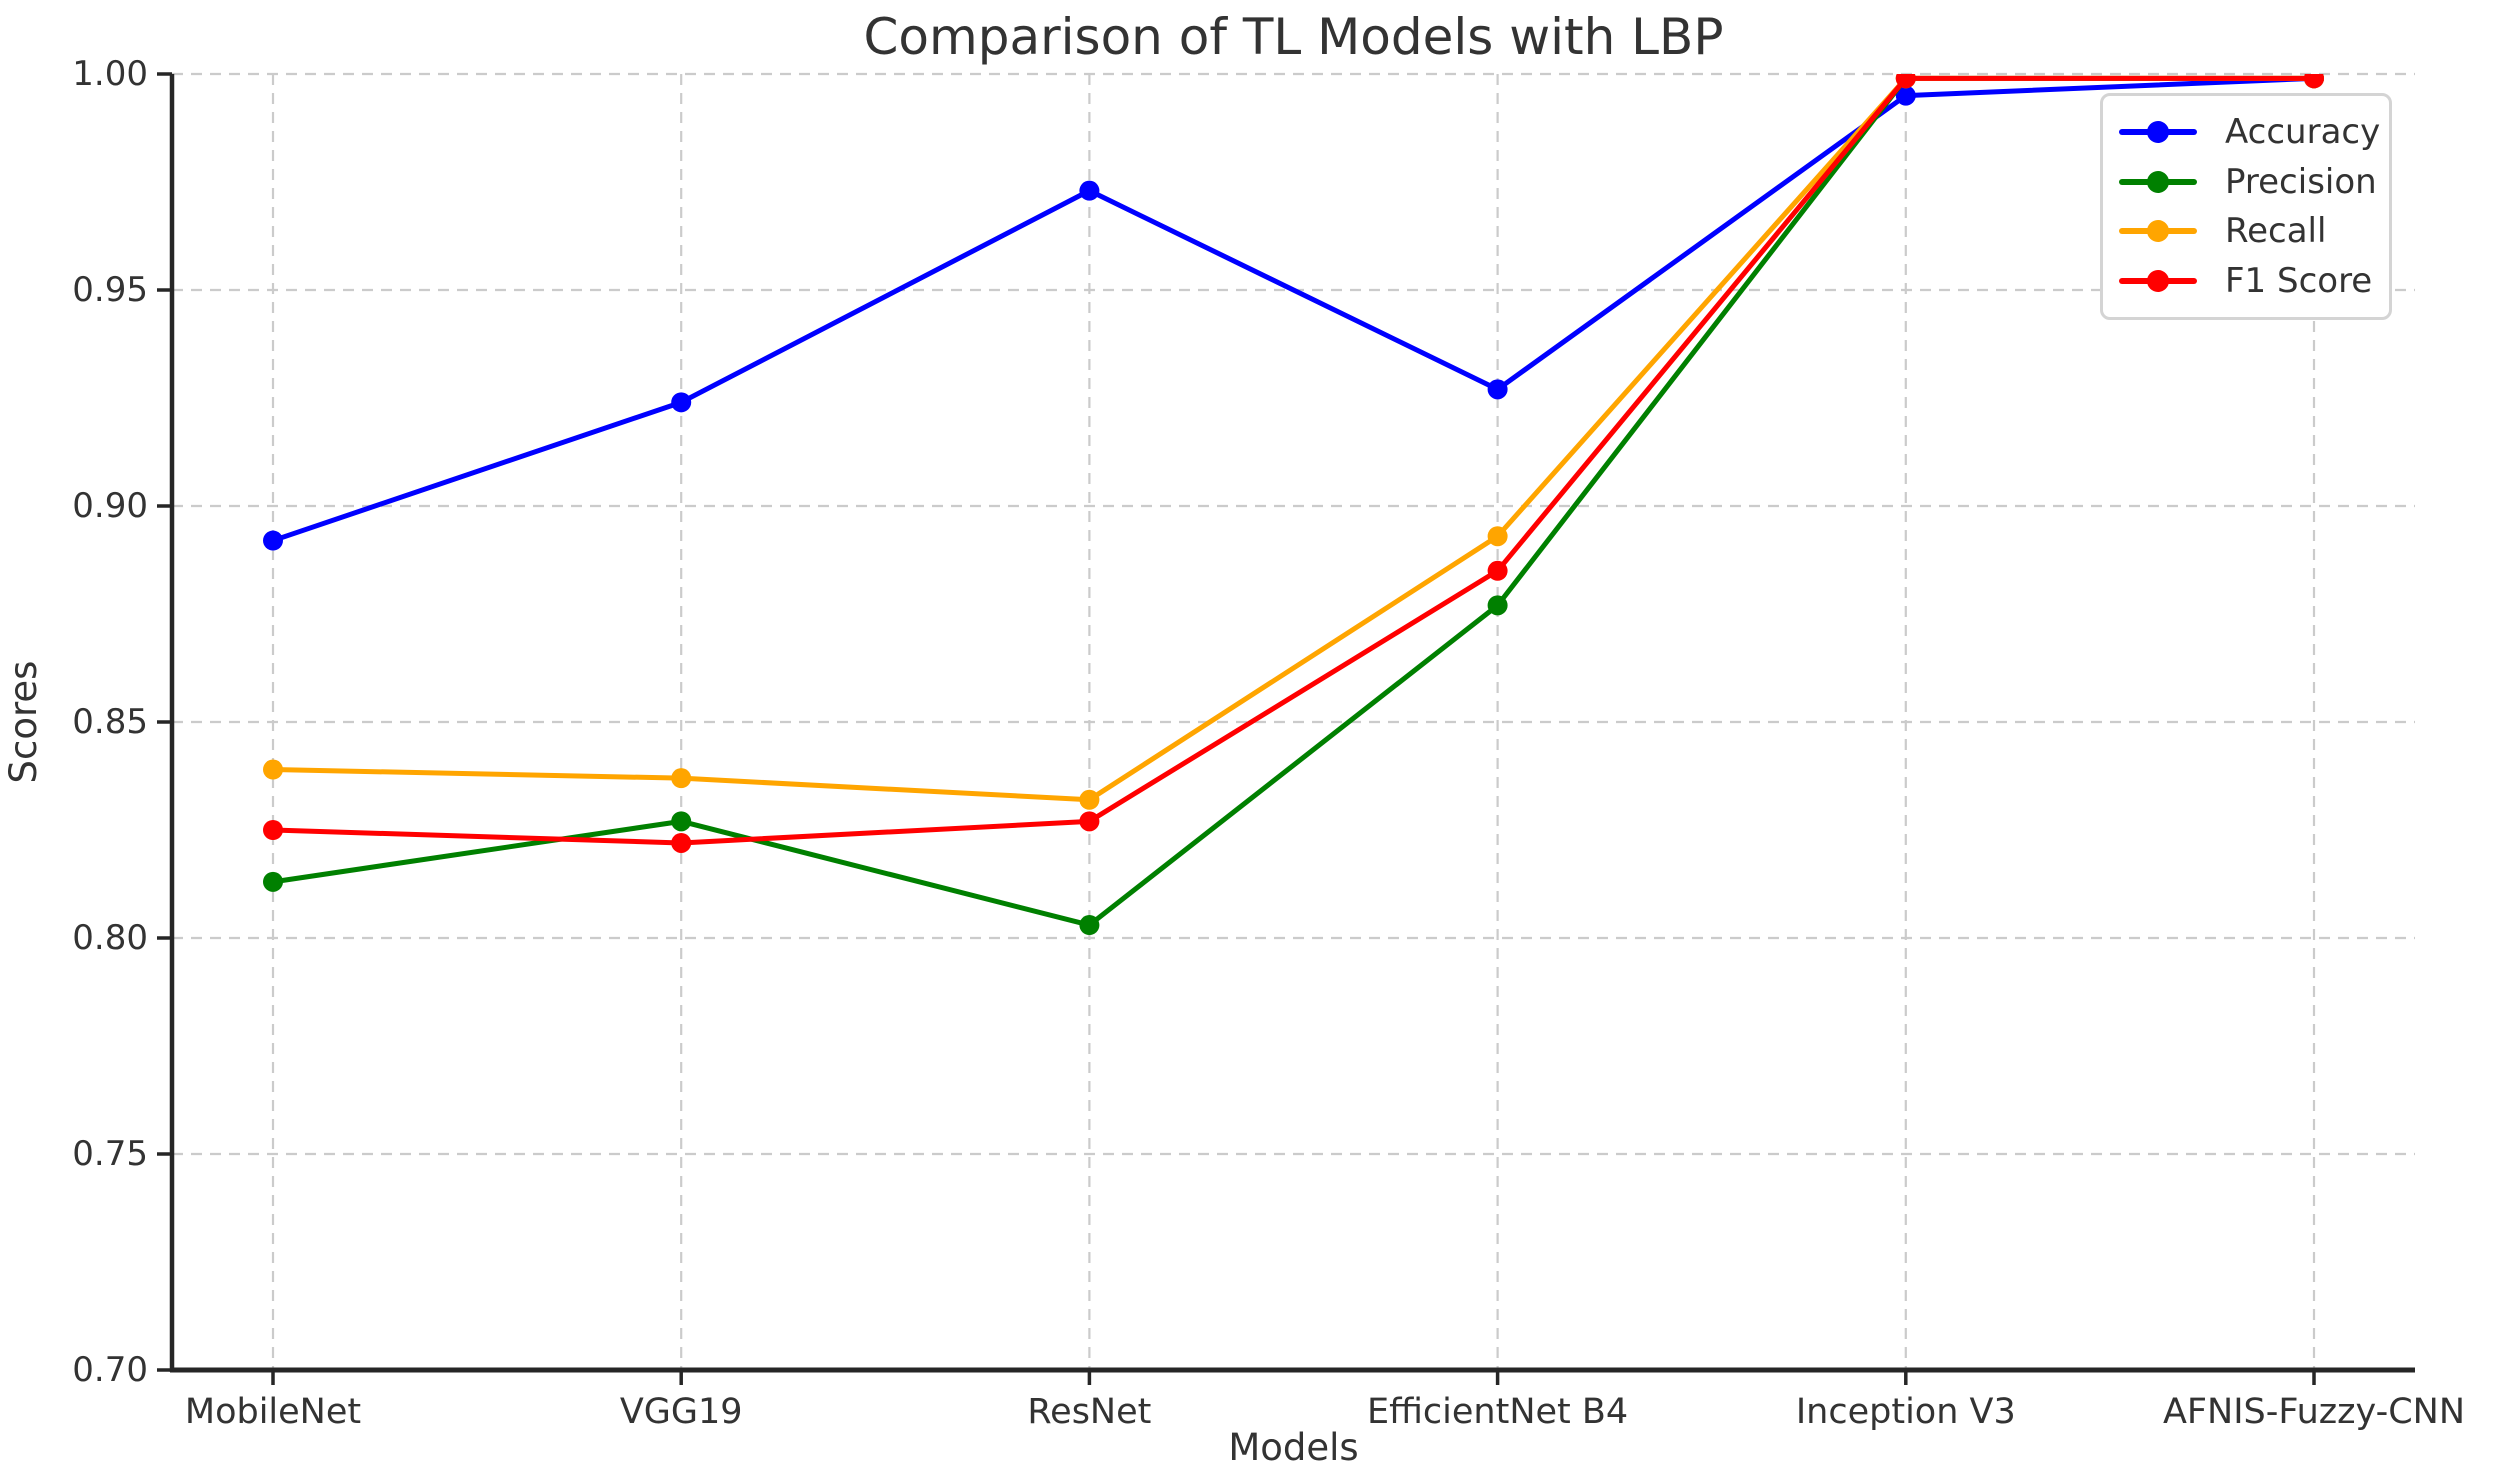 Image resolution: width=2500 pixels, height=1484 pixels. What do you see at coordinates (2276, 231) in the screenshot?
I see `legend-label-recall: Recall` at bounding box center [2276, 231].